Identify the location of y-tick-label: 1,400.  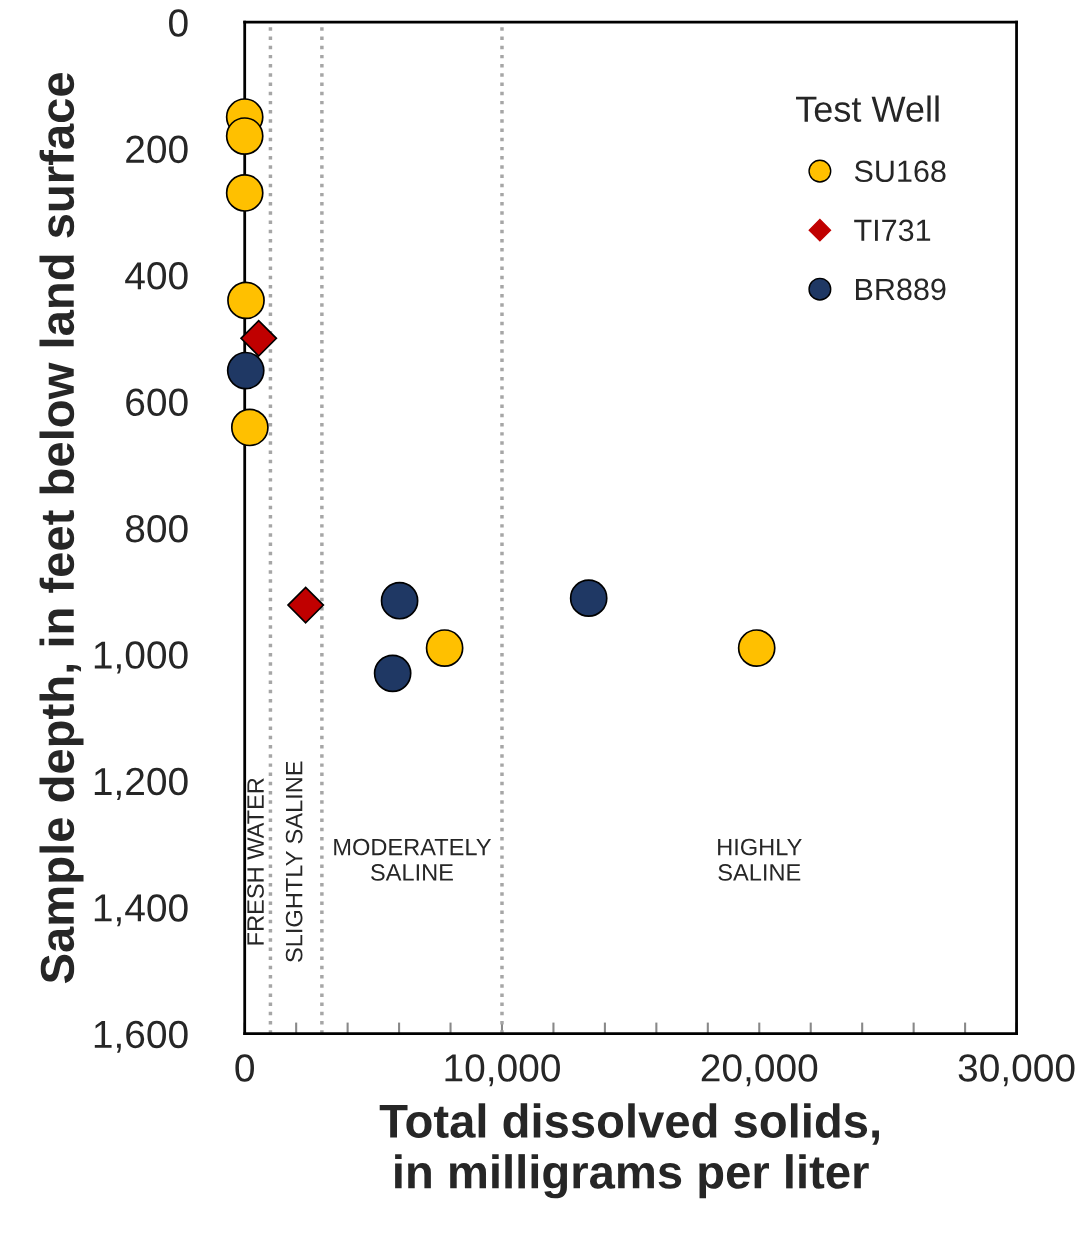
(141, 910).